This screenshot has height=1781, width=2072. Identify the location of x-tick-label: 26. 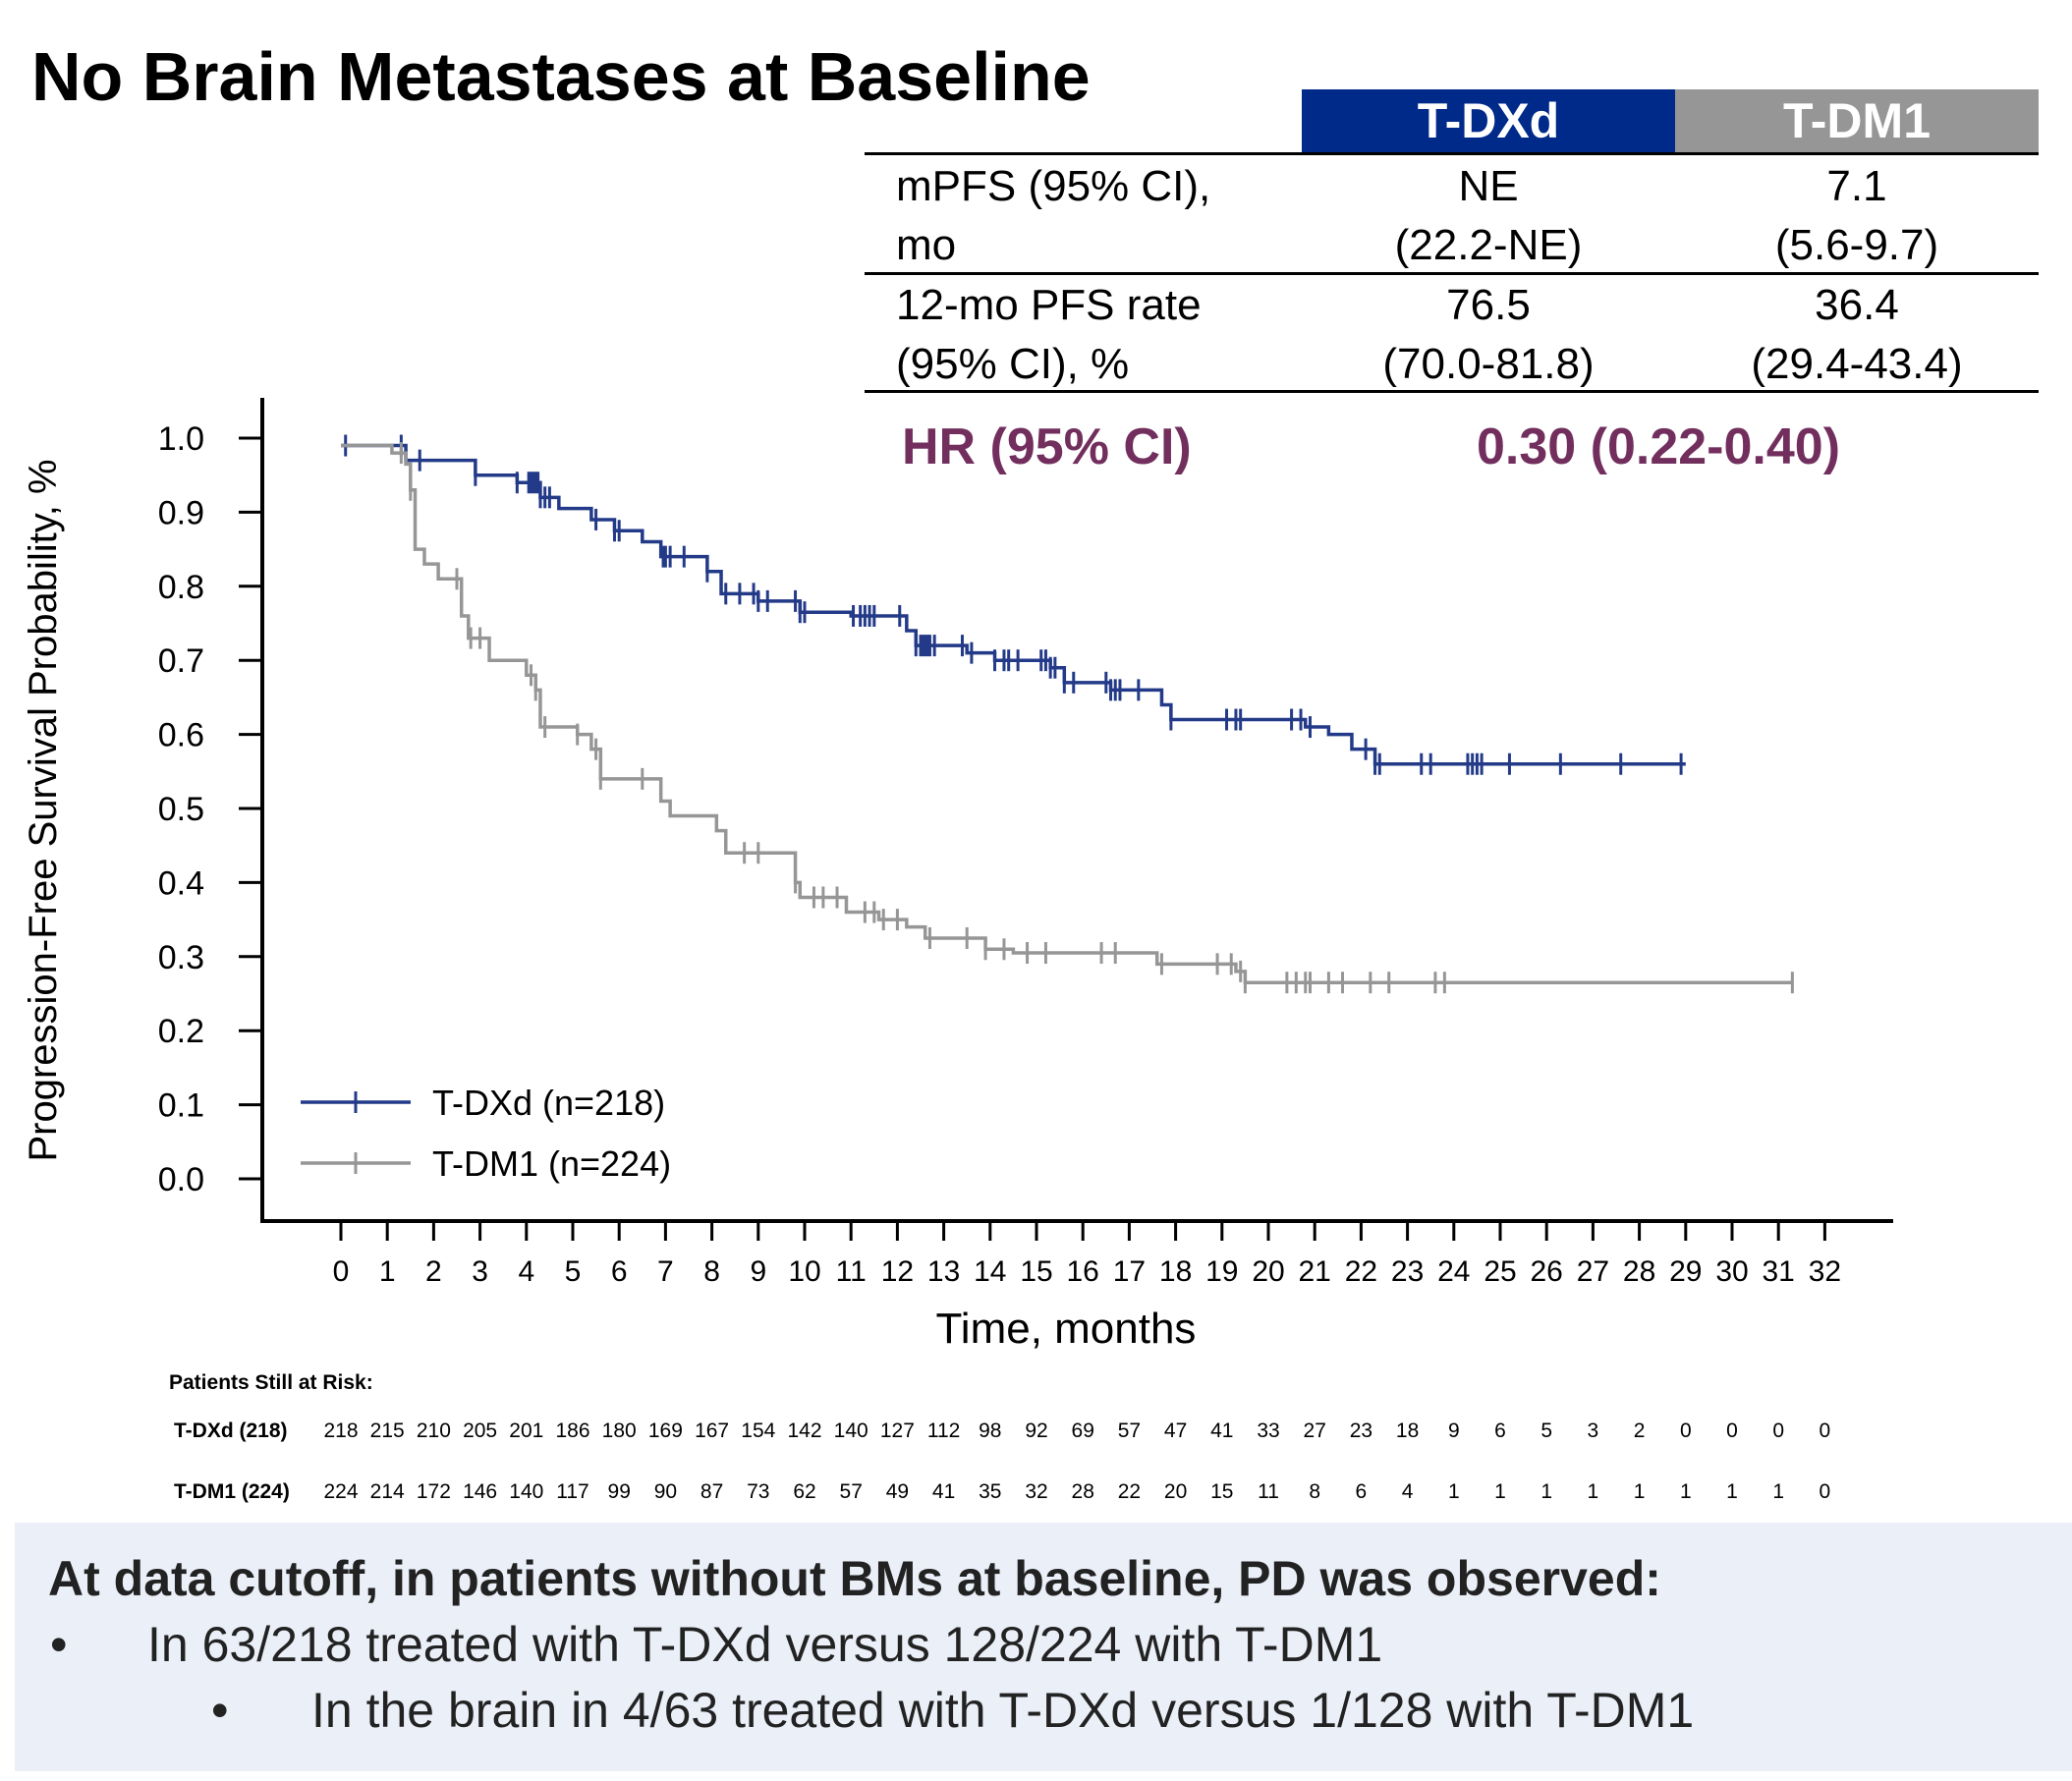
(1547, 1271).